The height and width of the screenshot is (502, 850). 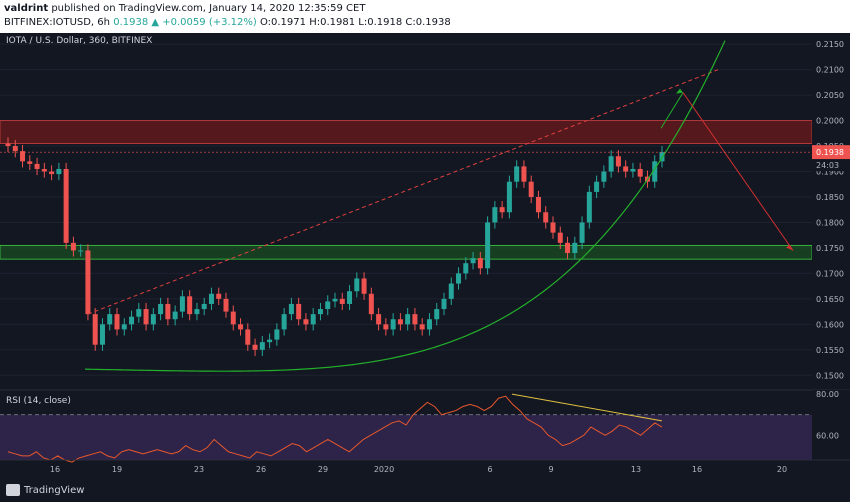 I want to click on projection-arrow-up, so click(x=672, y=110).